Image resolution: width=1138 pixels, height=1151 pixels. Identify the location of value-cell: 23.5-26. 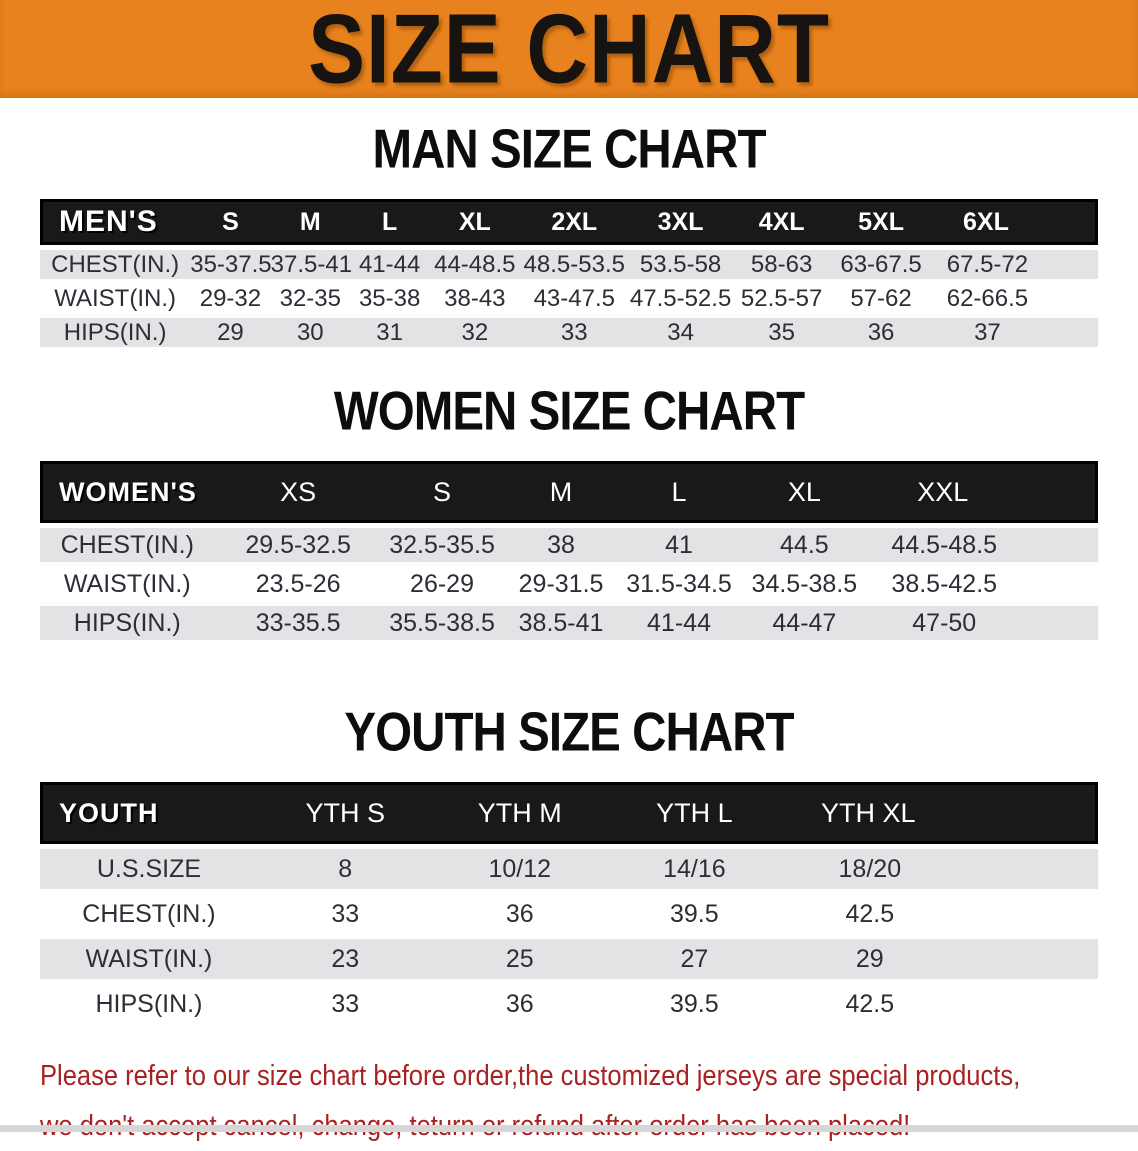
(298, 583).